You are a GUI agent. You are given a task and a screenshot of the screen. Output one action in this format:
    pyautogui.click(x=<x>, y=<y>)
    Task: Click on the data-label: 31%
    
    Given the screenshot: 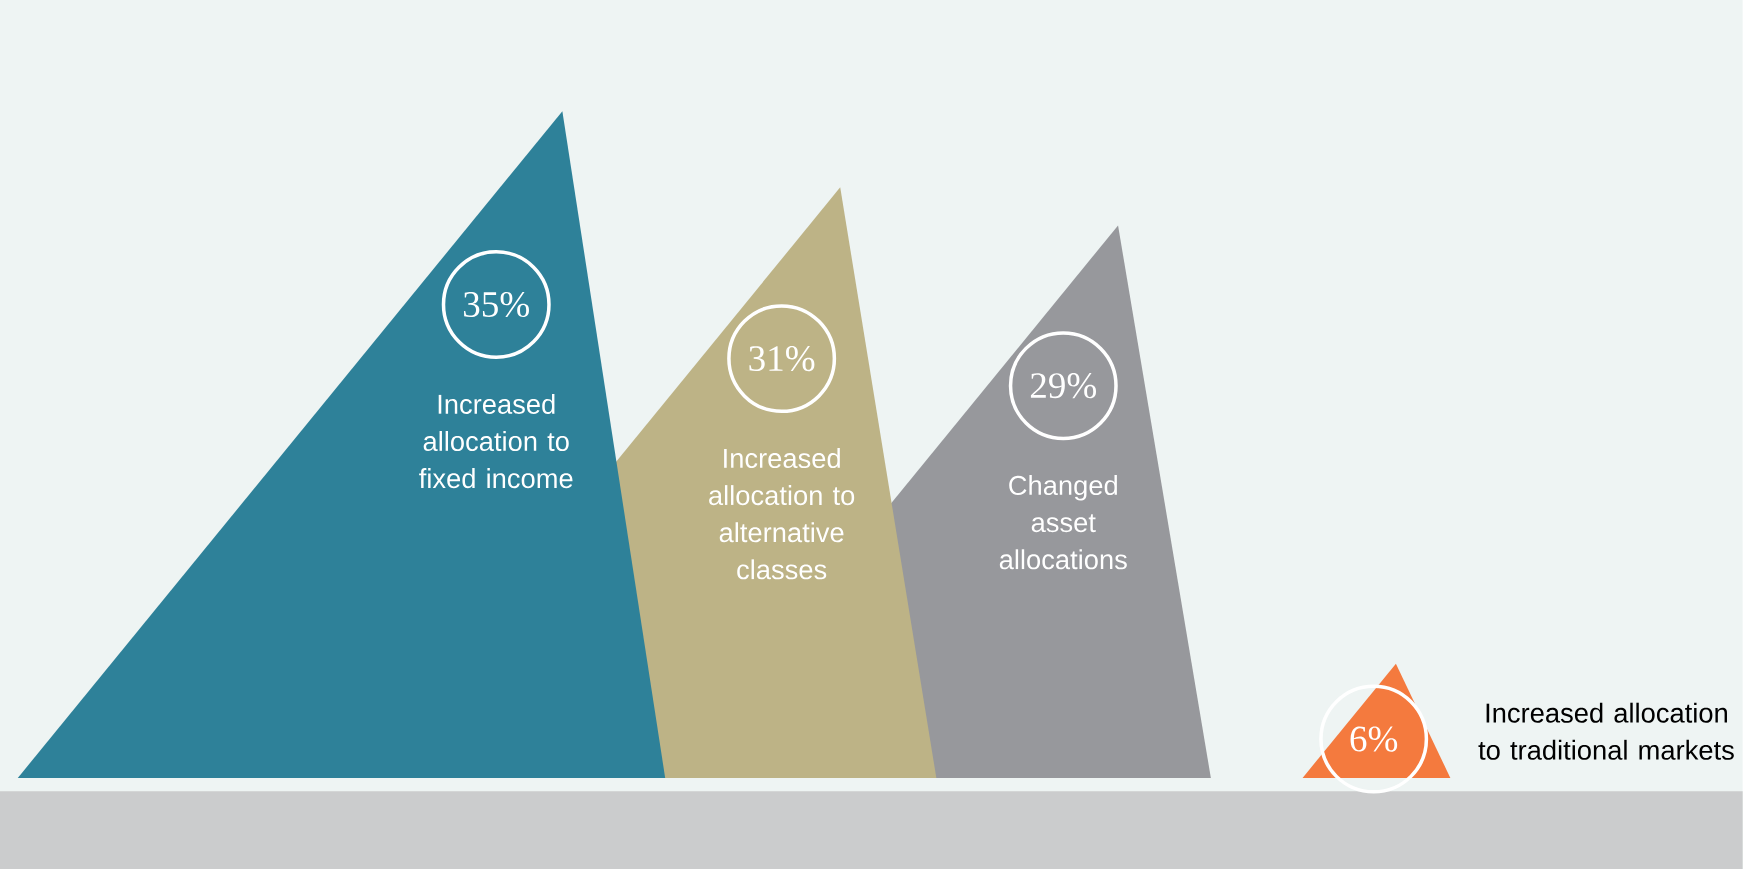 What is the action you would take?
    pyautogui.click(x=782, y=358)
    